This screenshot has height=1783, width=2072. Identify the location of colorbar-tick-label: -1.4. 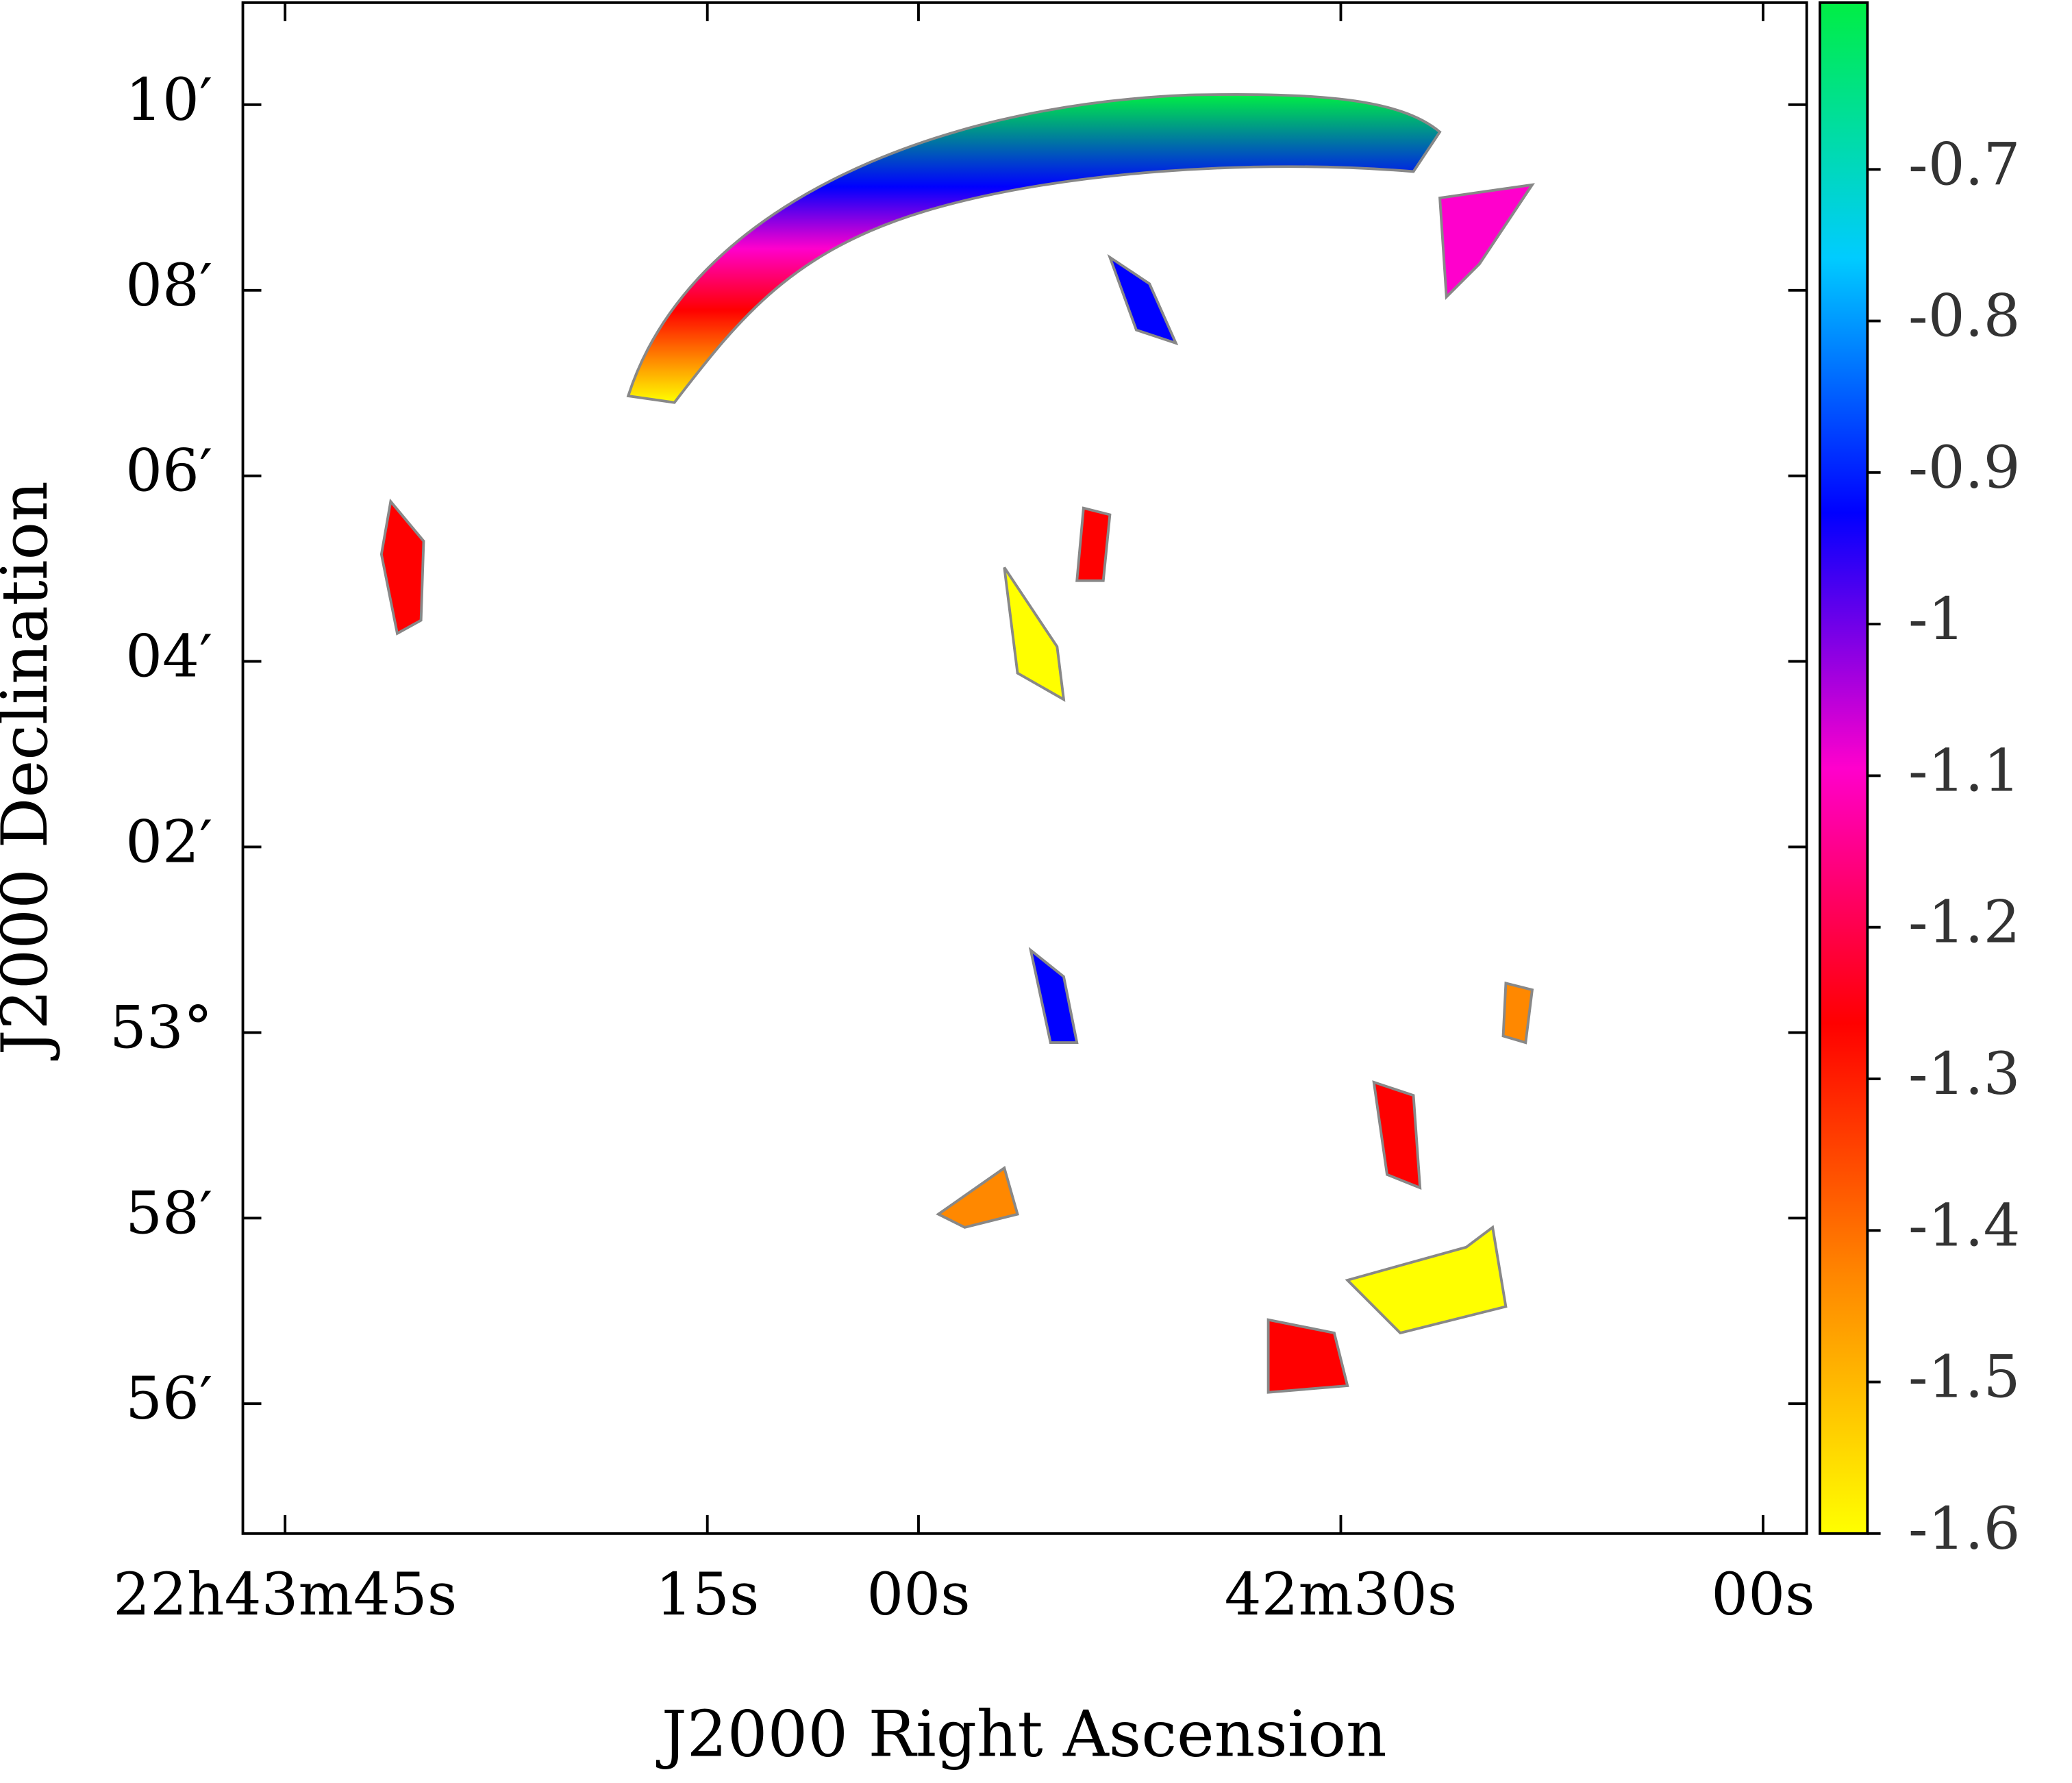
(1964, 1225).